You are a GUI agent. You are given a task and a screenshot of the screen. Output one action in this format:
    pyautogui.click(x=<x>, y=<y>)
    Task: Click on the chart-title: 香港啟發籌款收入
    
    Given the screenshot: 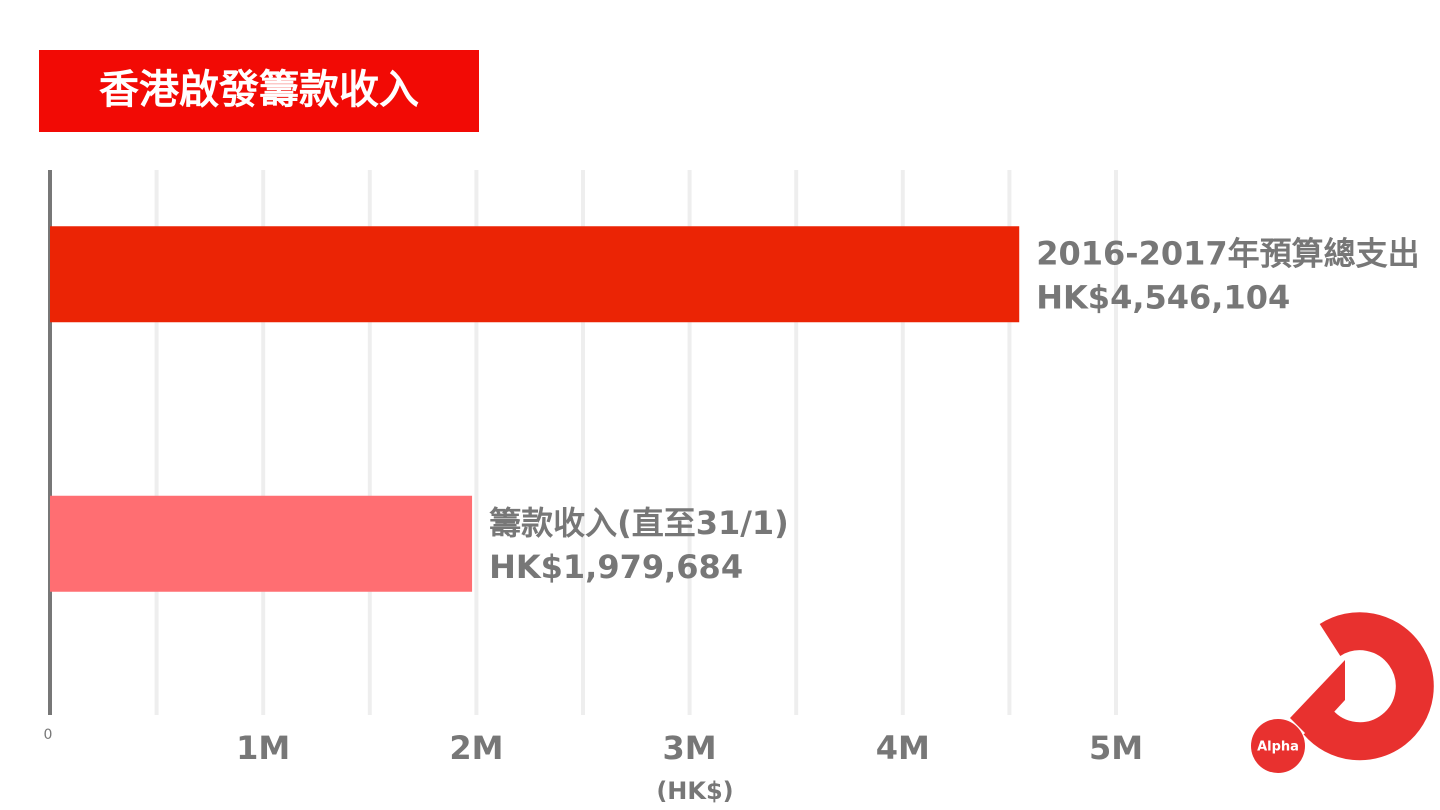 What is the action you would take?
    pyautogui.click(x=259, y=90)
    